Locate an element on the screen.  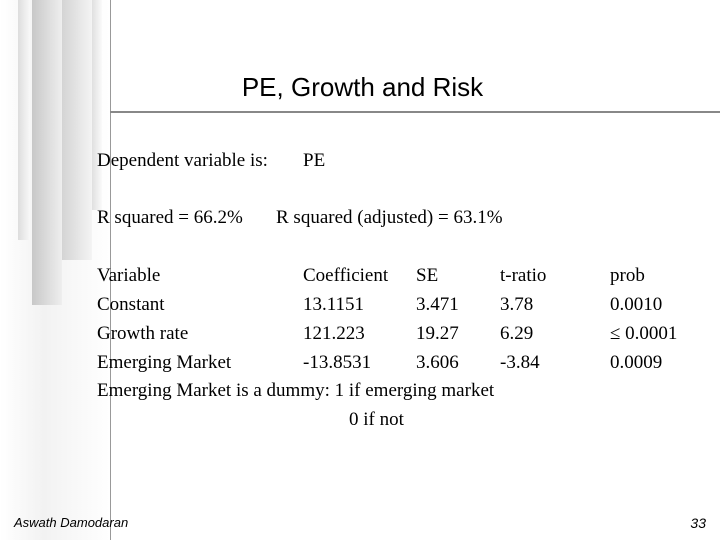
dependent-label: Dependent variable is: is located at coordinates (182, 160).